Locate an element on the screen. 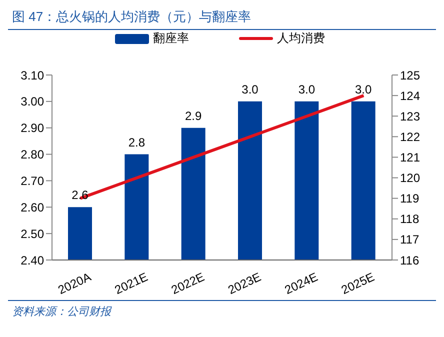 The height and width of the screenshot is (337, 444). y2-tick-label: 121 is located at coordinates (410, 157).